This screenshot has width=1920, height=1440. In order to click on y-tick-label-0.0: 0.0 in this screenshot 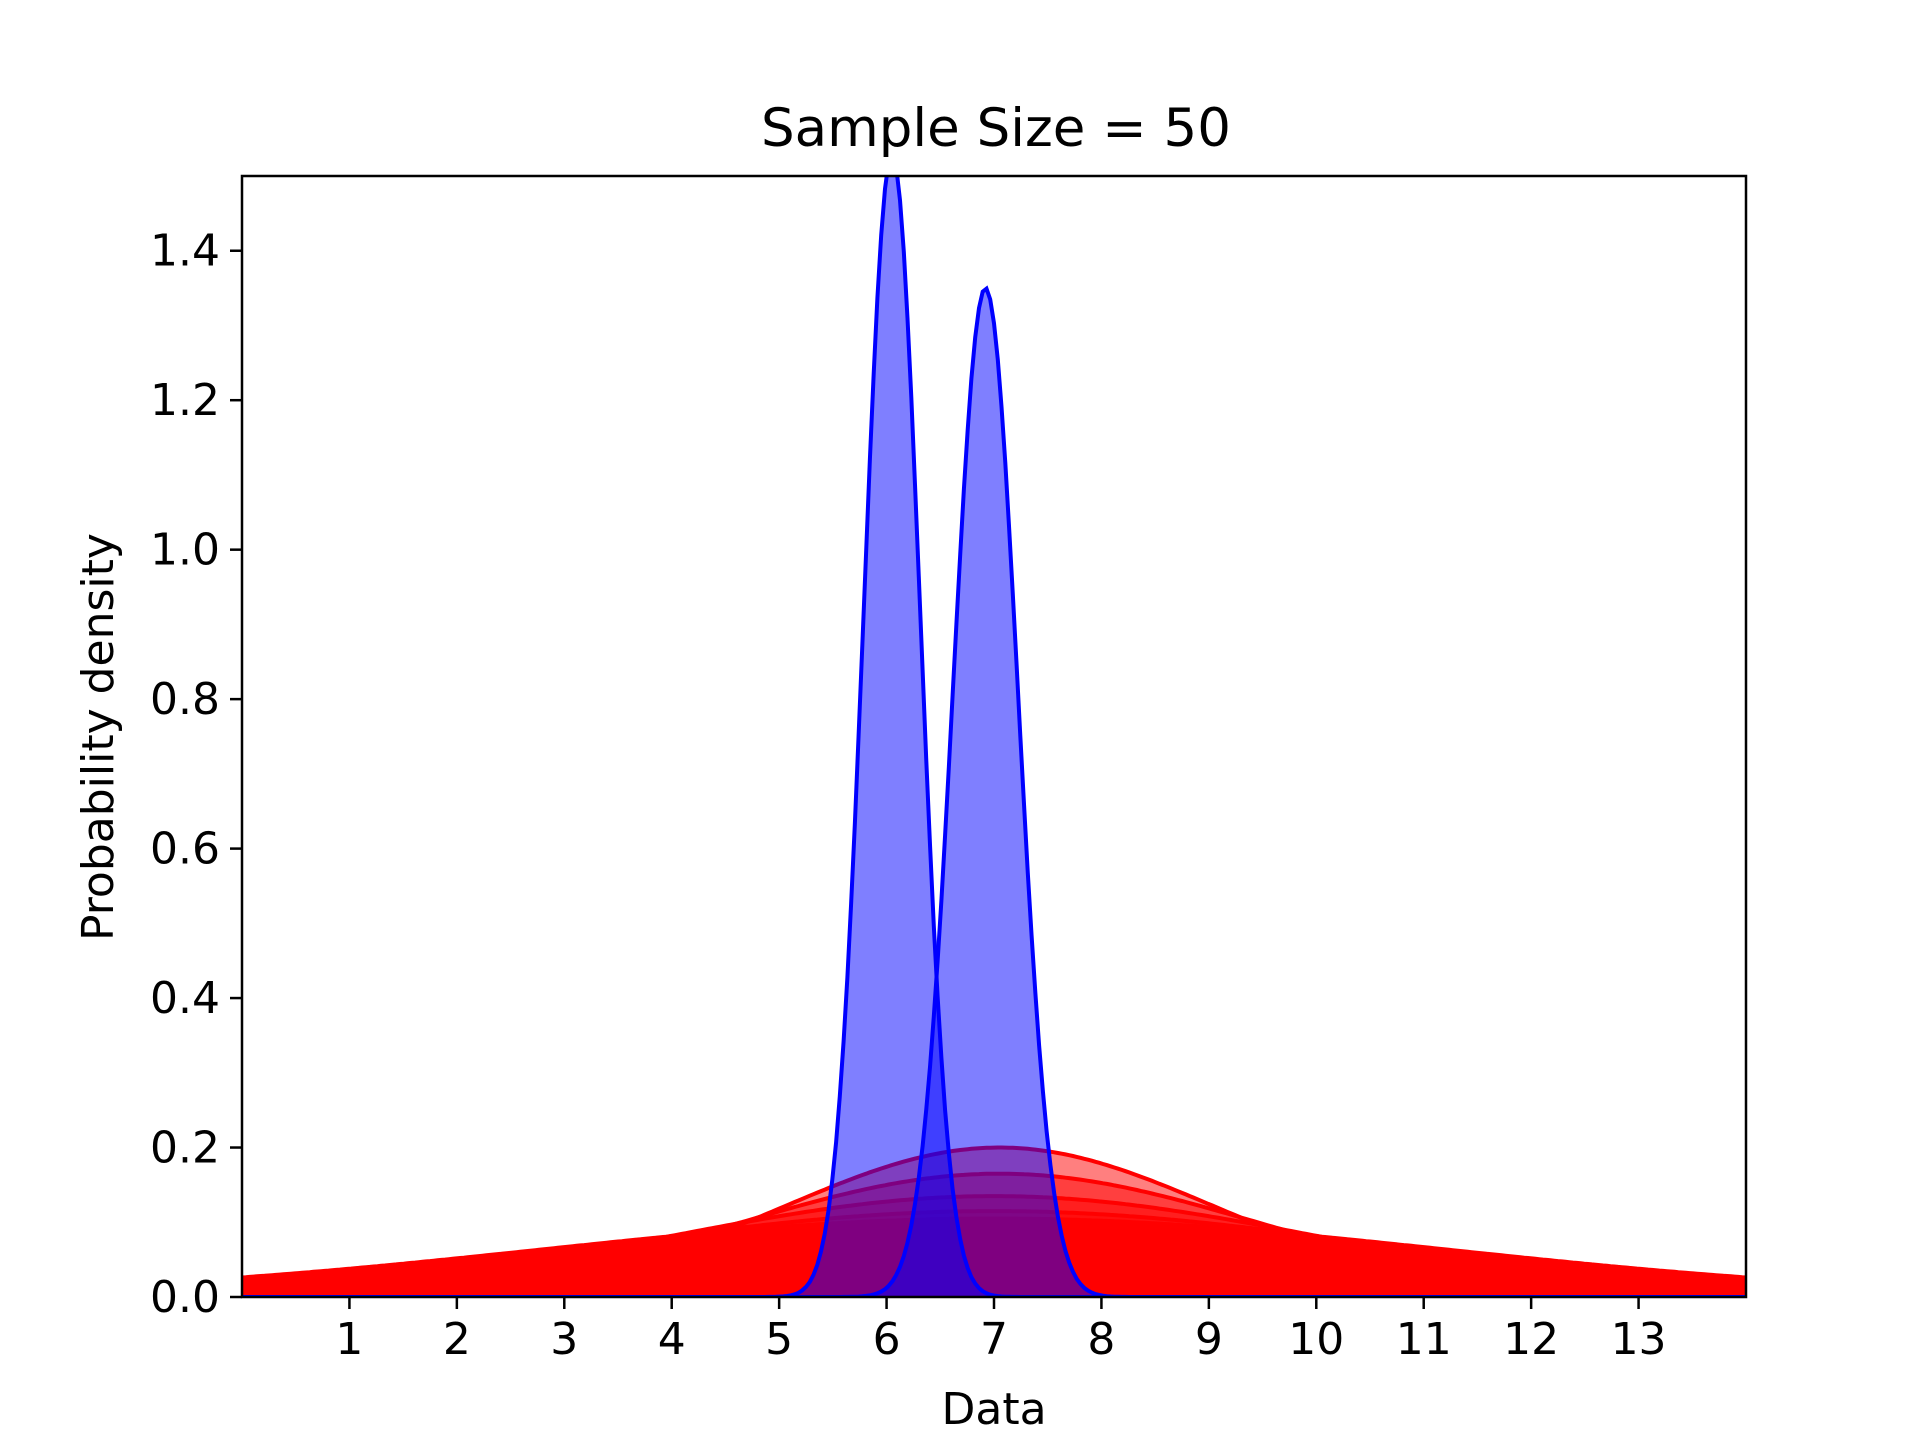, I will do `click(185, 1297)`.